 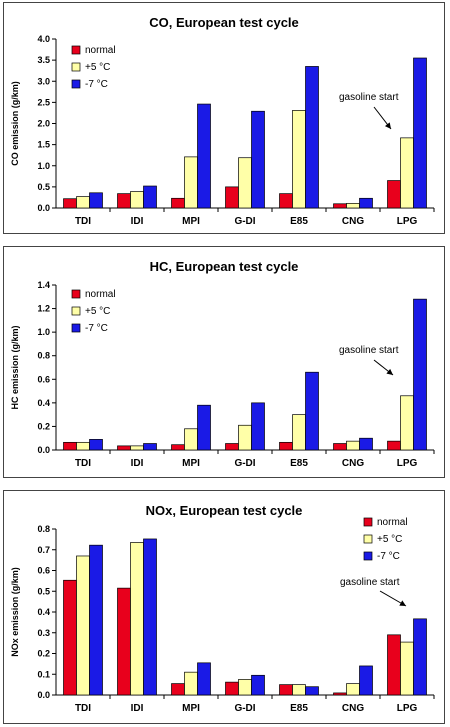 What do you see at coordinates (43, 612) in the screenshot?
I see `nox-y-tick-label: 0.4` at bounding box center [43, 612].